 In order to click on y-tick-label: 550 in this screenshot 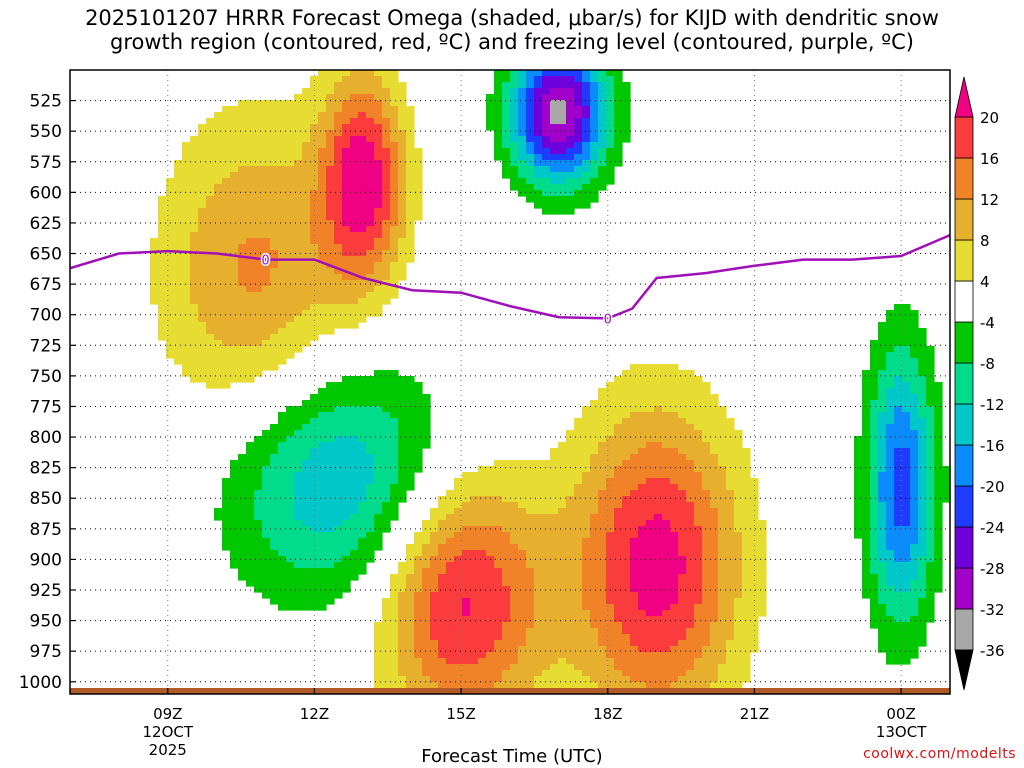, I will do `click(46, 132)`.